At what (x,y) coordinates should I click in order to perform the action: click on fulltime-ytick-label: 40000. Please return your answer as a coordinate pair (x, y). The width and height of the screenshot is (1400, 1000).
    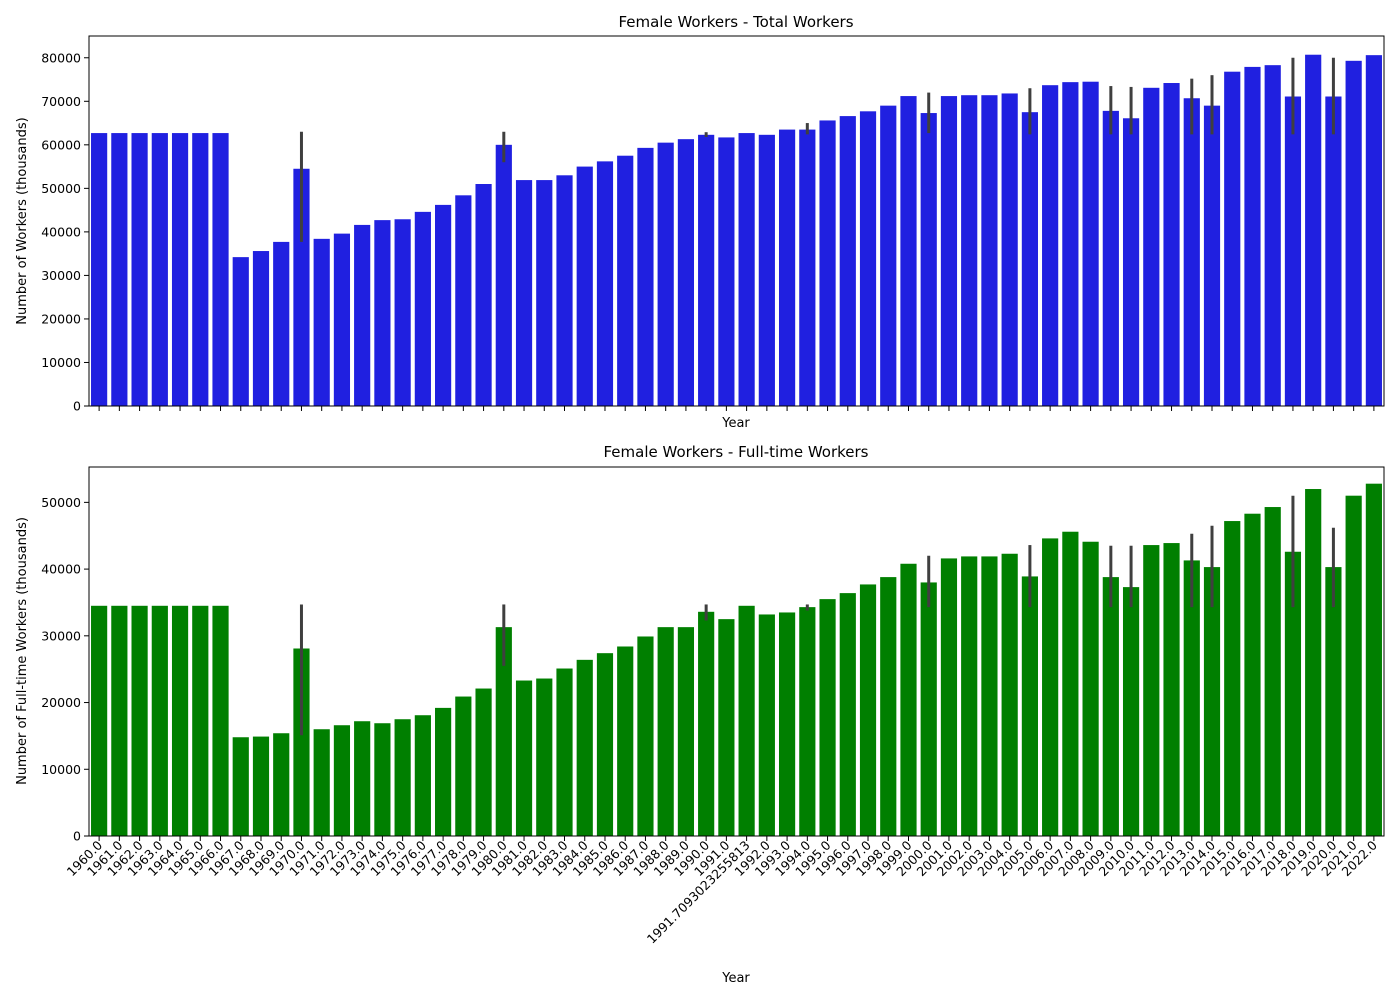
    Looking at the image, I should click on (61, 569).